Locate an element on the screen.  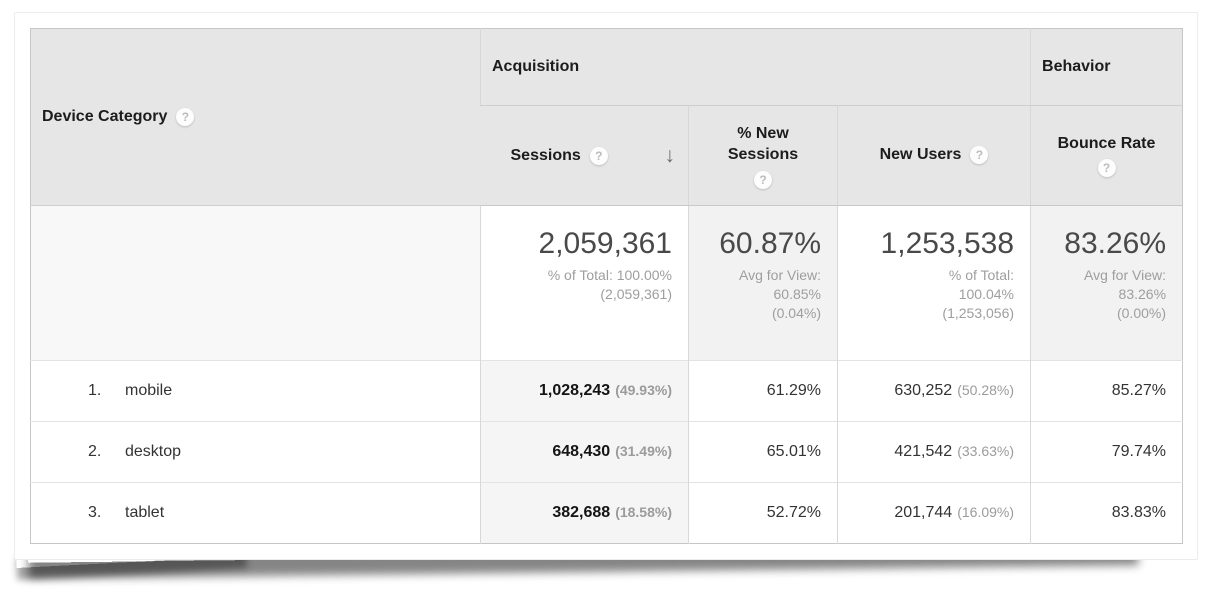
new-users-total-subtext: (1,253,056) is located at coordinates (978, 313).